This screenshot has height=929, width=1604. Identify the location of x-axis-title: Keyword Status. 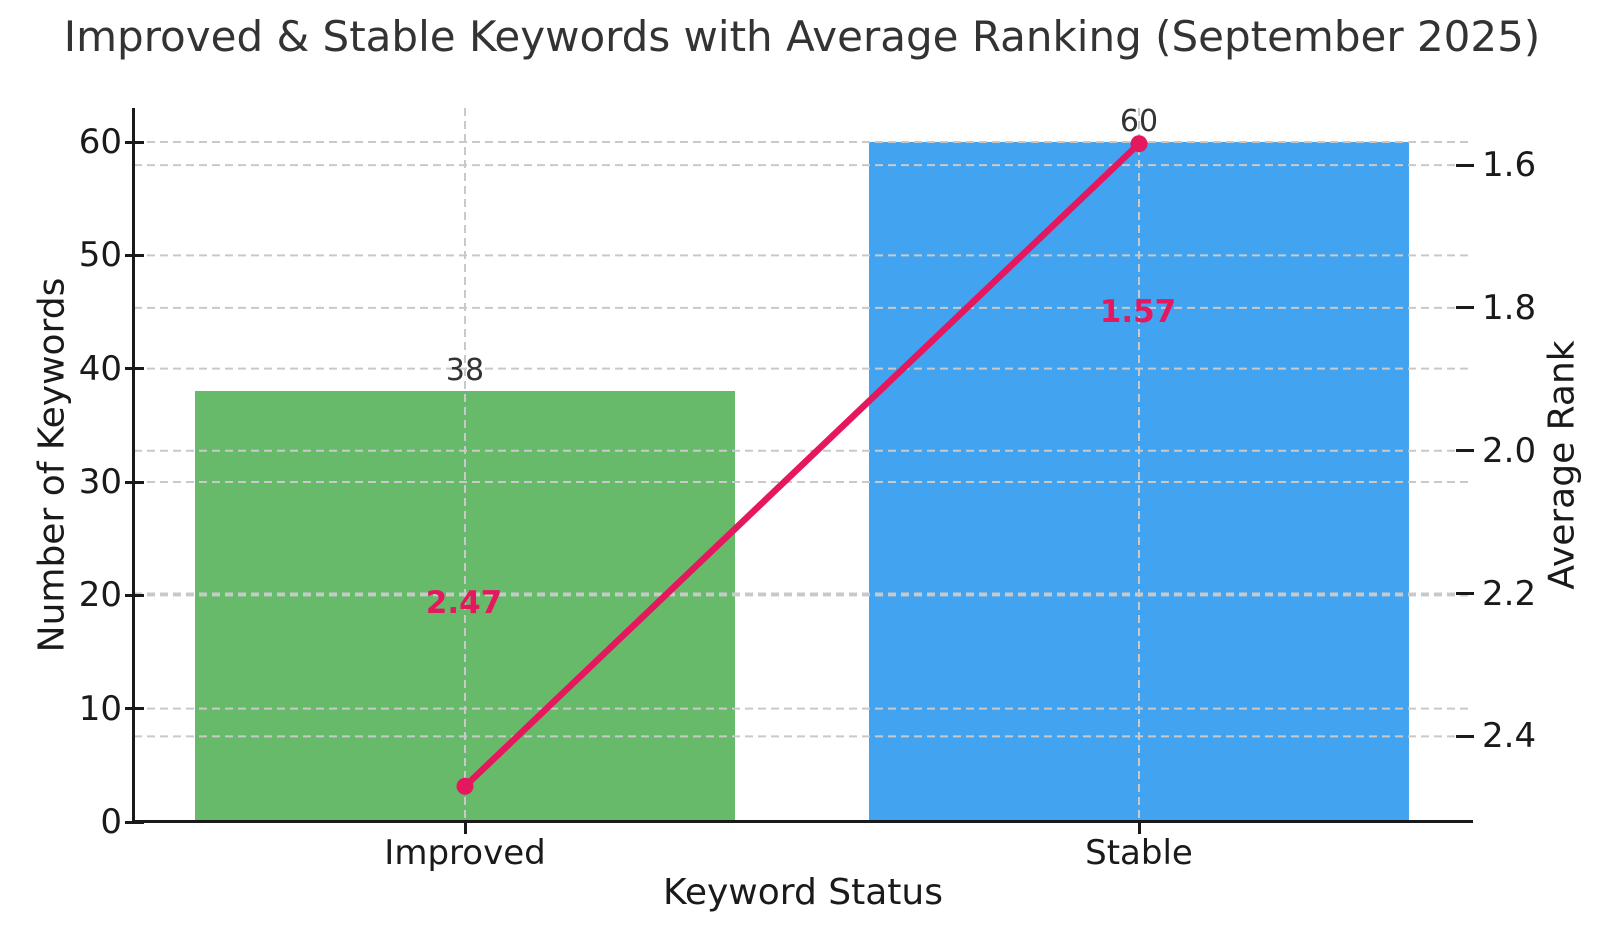
(803, 892).